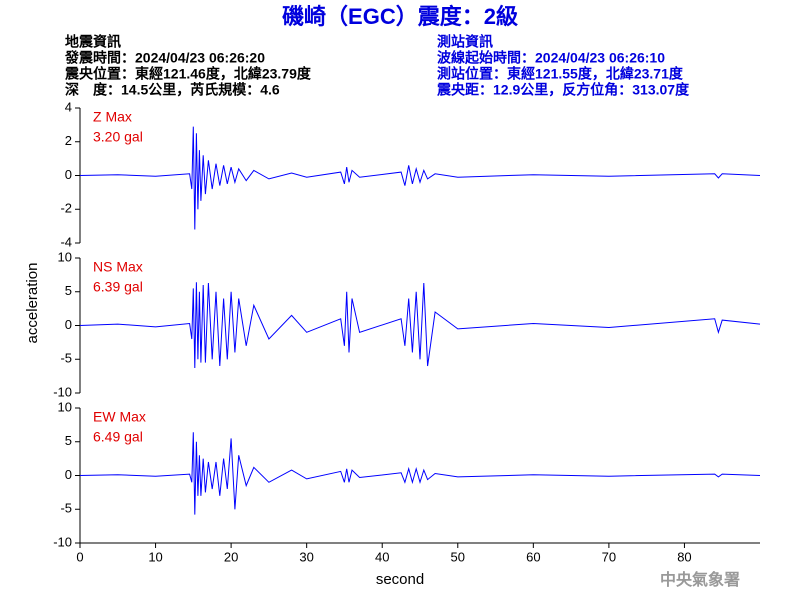 This screenshot has width=800, height=600. Describe the element at coordinates (188, 74) in the screenshot. I see `info-line: 震央位置：東經121.46度，北緯23.79度` at that location.